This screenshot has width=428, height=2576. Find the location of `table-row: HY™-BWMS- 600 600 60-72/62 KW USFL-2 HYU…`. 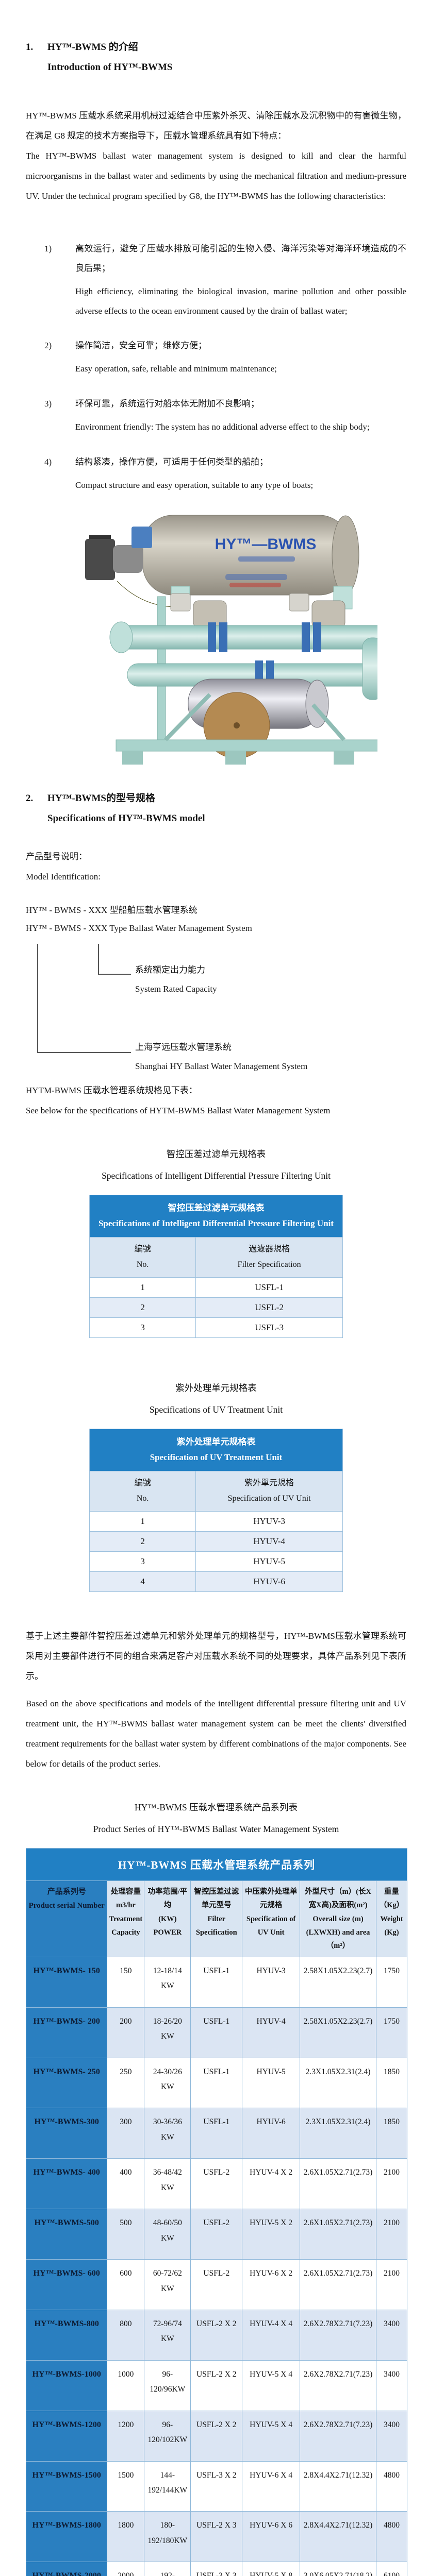

table-row: HY™-BWMS- 600 600 60-72/62 KW USFL-2 HYU… is located at coordinates (216, 2284).